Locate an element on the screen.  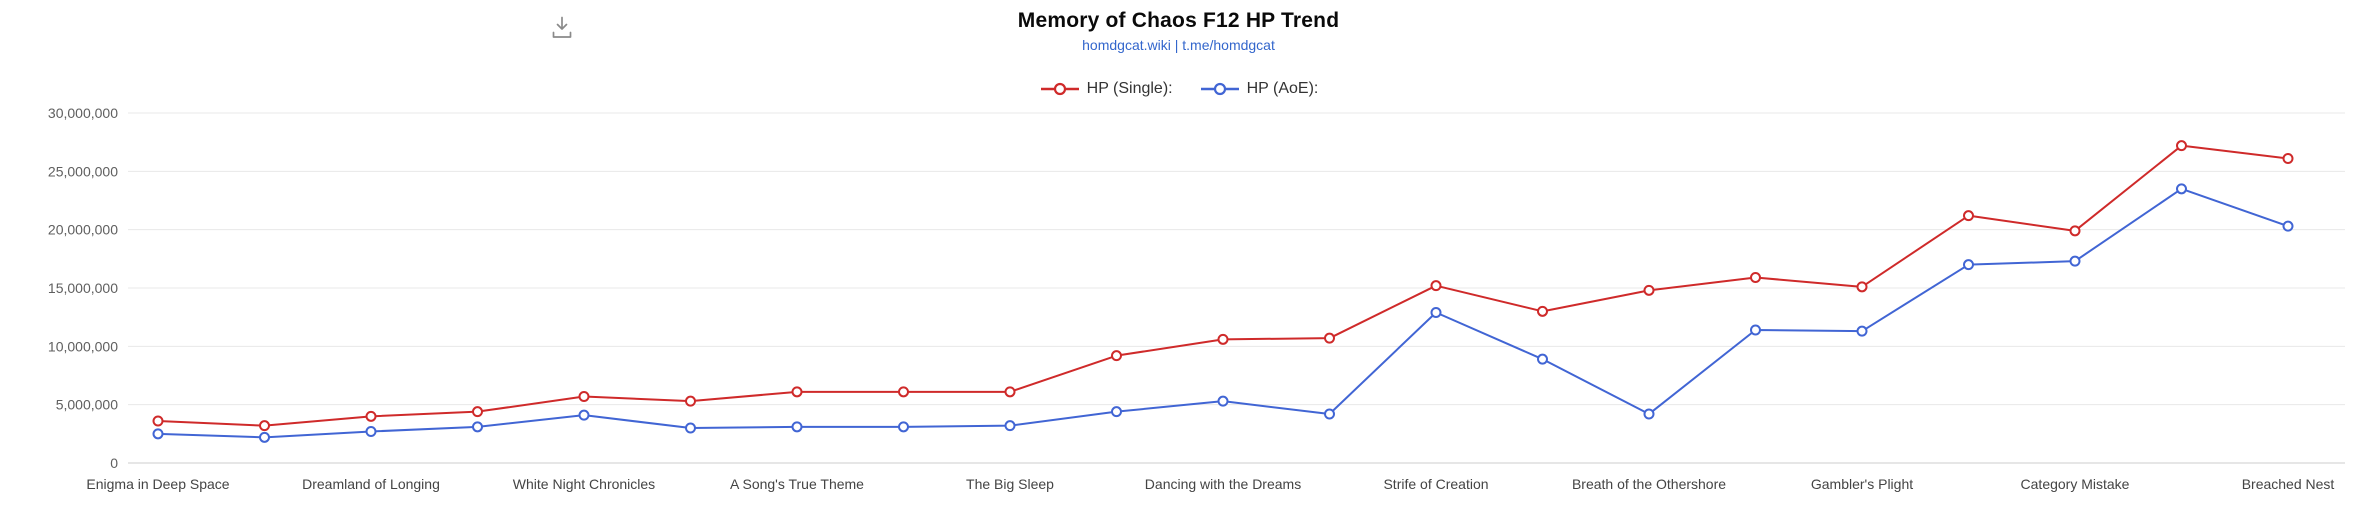
x-axis-tick-label: White Night Chronicles is located at coordinates (584, 484).